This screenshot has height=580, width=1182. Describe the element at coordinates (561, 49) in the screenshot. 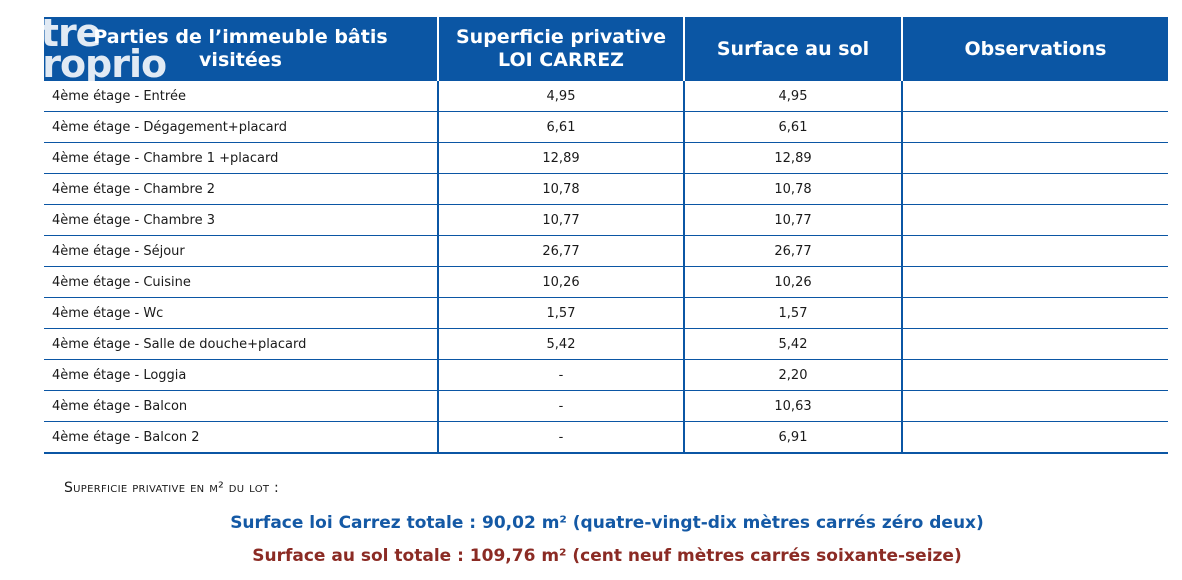

I see `header-carrez: Superficie privative LOI CARREZ` at that location.